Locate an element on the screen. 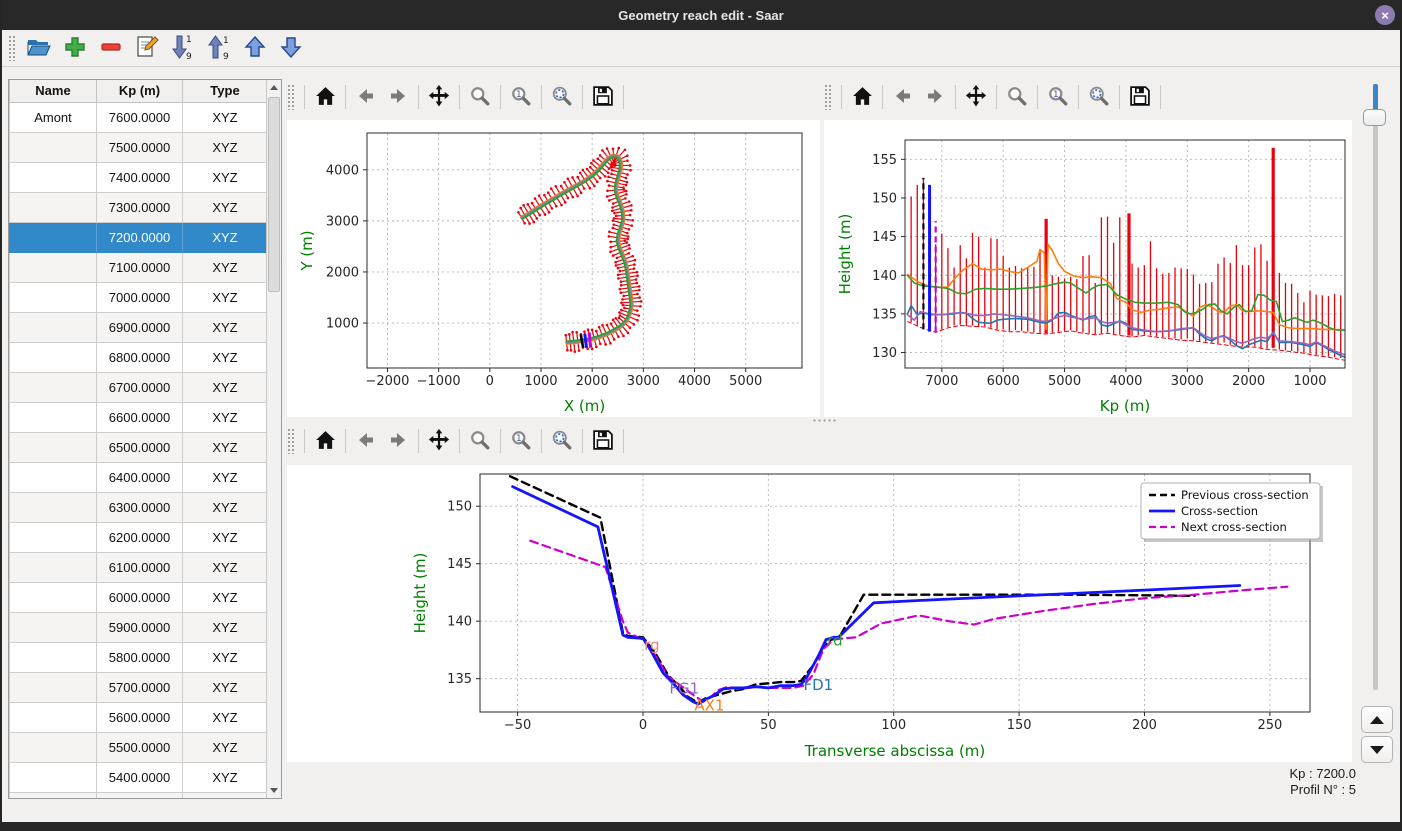 Image resolution: width=1402 pixels, height=831 pixels. table-row: 6500.0000 XYZ is located at coordinates (138, 447).